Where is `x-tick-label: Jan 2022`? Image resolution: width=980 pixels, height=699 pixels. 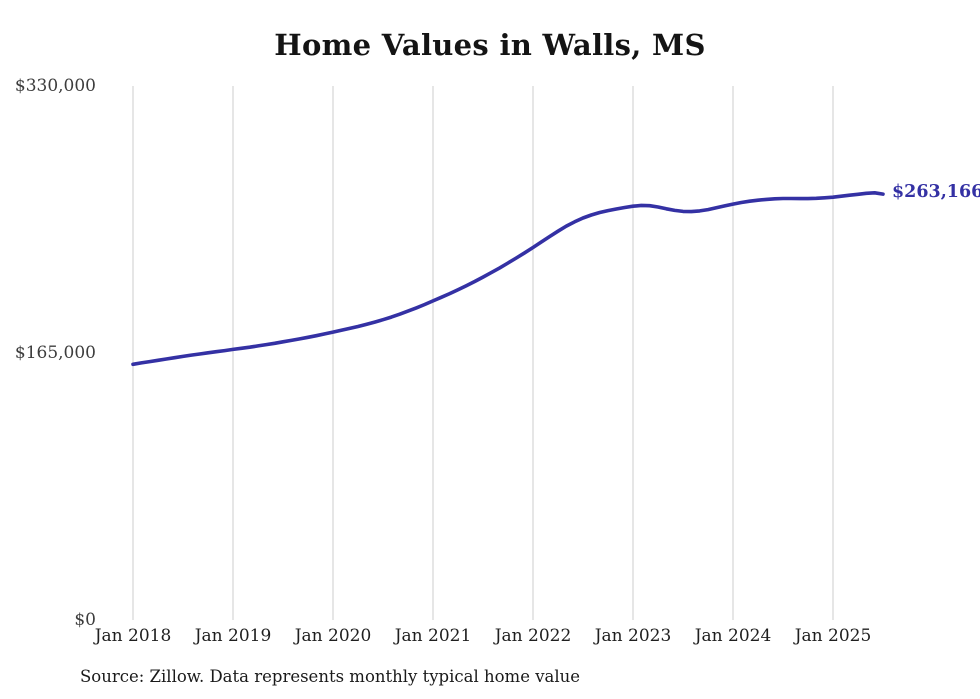 x-tick-label: Jan 2022 is located at coordinates (533, 636).